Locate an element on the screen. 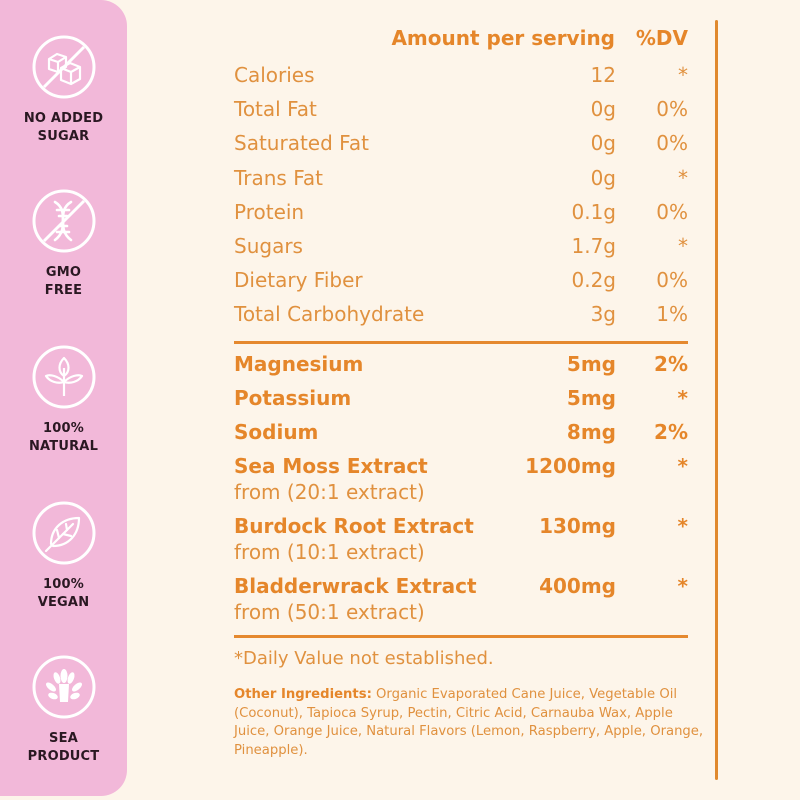 The height and width of the screenshot is (800, 800). plant-sprout-icon is located at coordinates (63, 377).